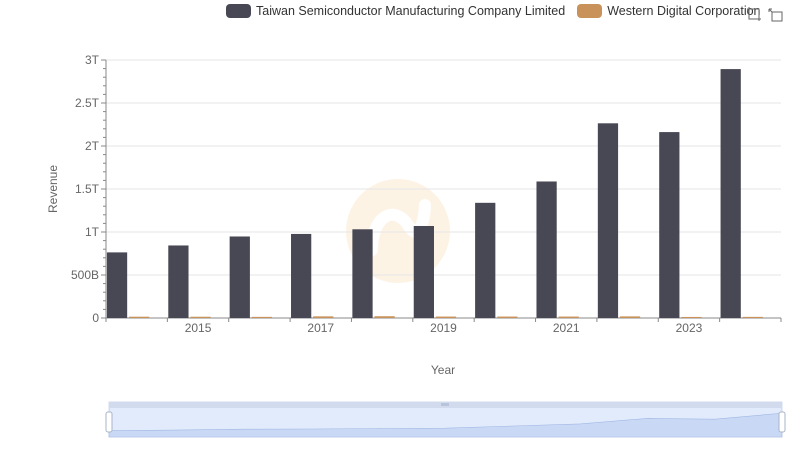 This screenshot has height=461, width=800. What do you see at coordinates (198, 328) in the screenshot?
I see `x-tick-label: 2015` at bounding box center [198, 328].